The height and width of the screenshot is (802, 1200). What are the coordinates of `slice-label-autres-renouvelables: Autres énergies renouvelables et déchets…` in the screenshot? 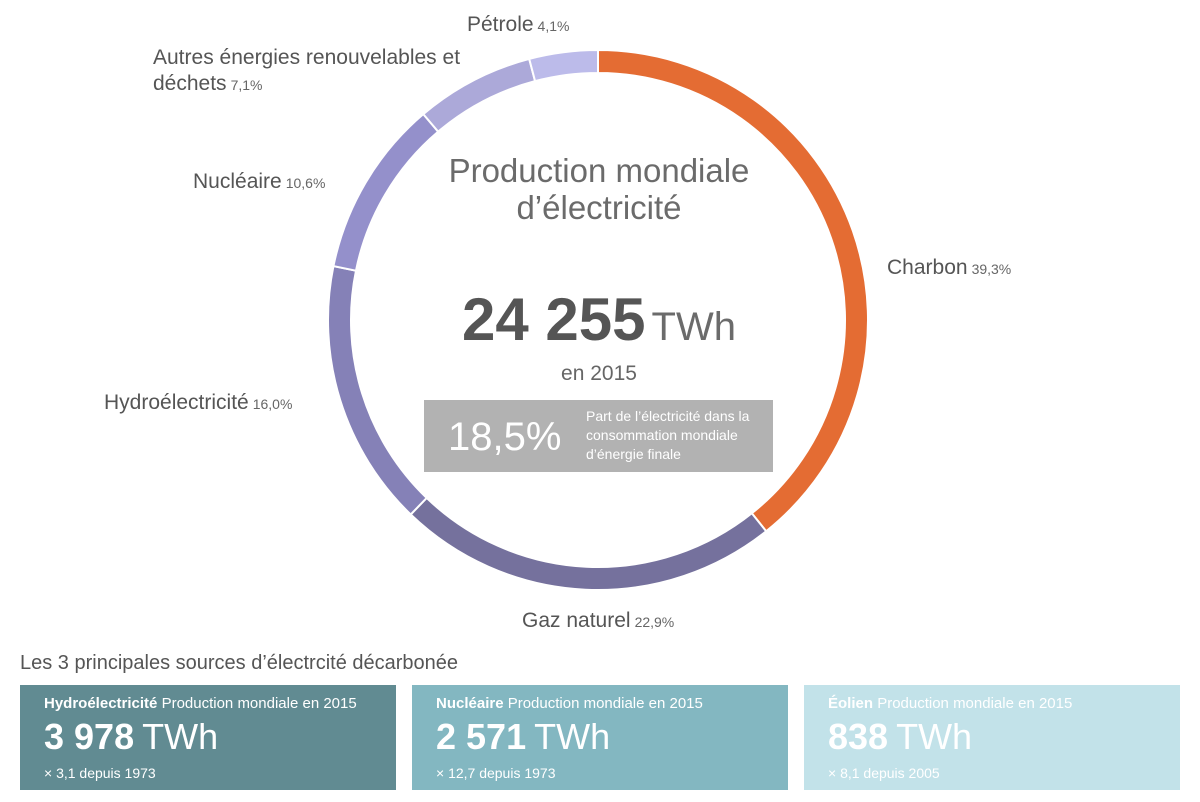 It's located at (307, 70).